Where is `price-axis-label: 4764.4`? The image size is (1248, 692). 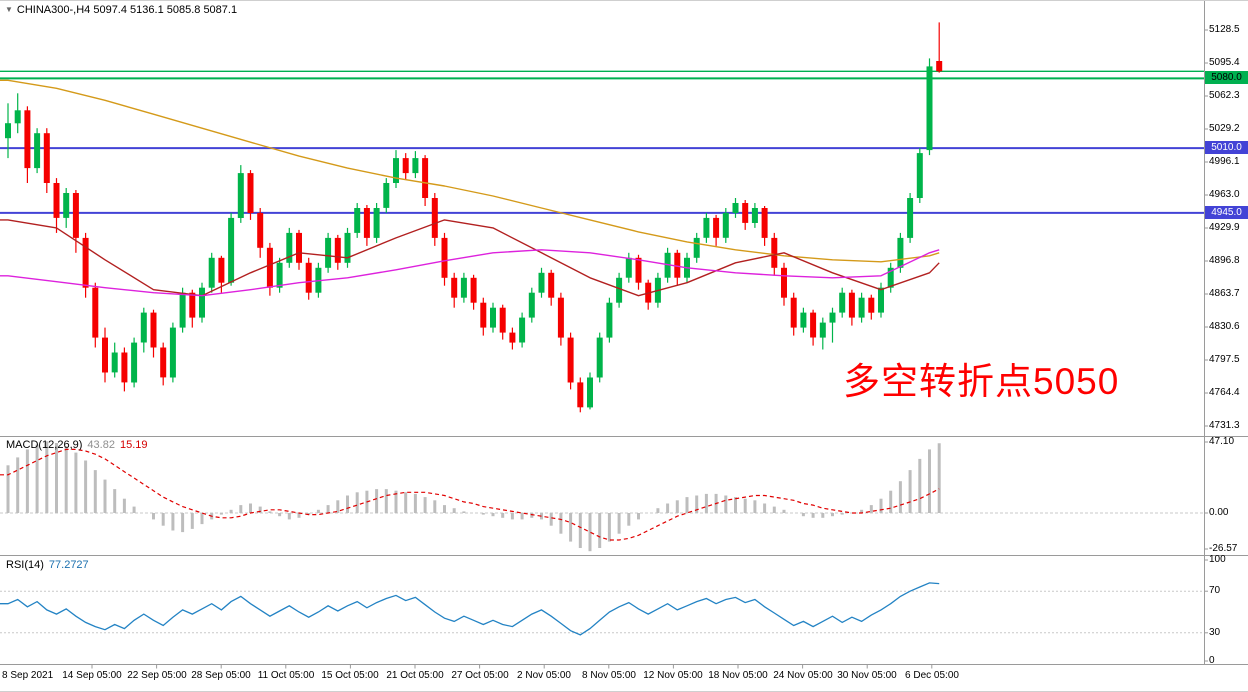
price-axis-label: 4764.4 is located at coordinates (1224, 392).